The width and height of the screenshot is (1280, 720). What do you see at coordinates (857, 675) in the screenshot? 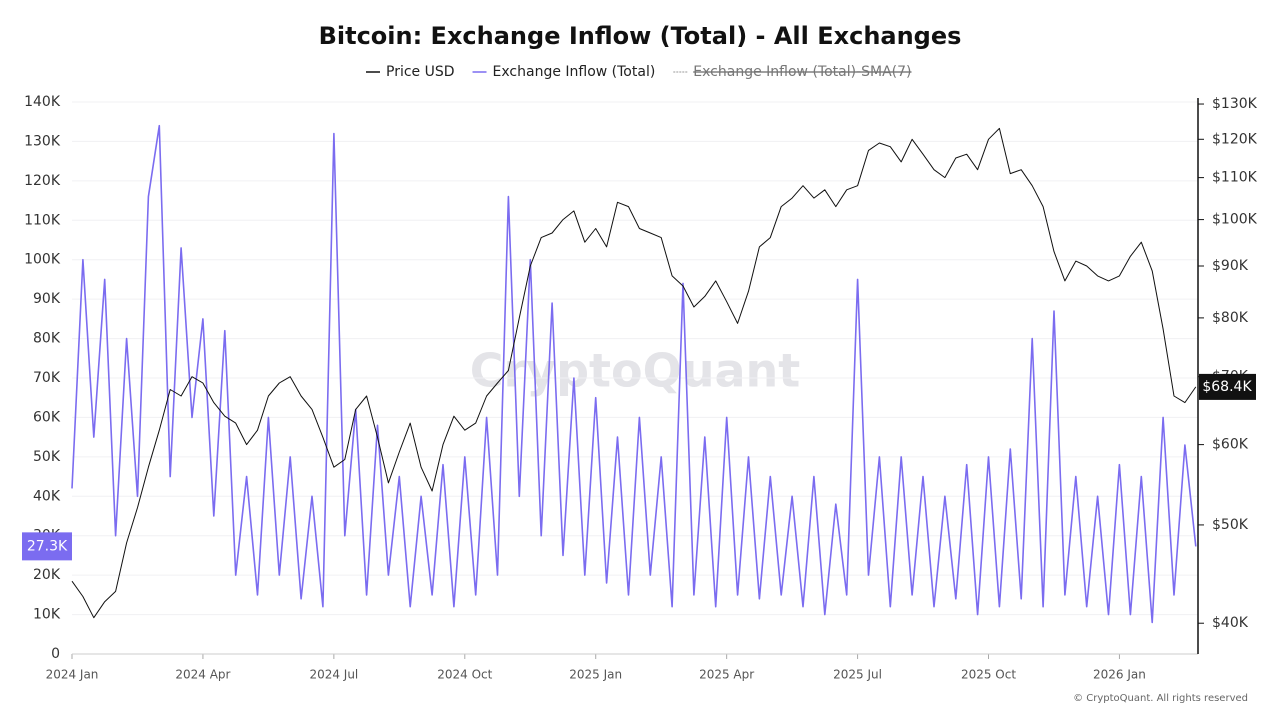
I see `x-tick-label: 2025 Jul` at bounding box center [857, 675].